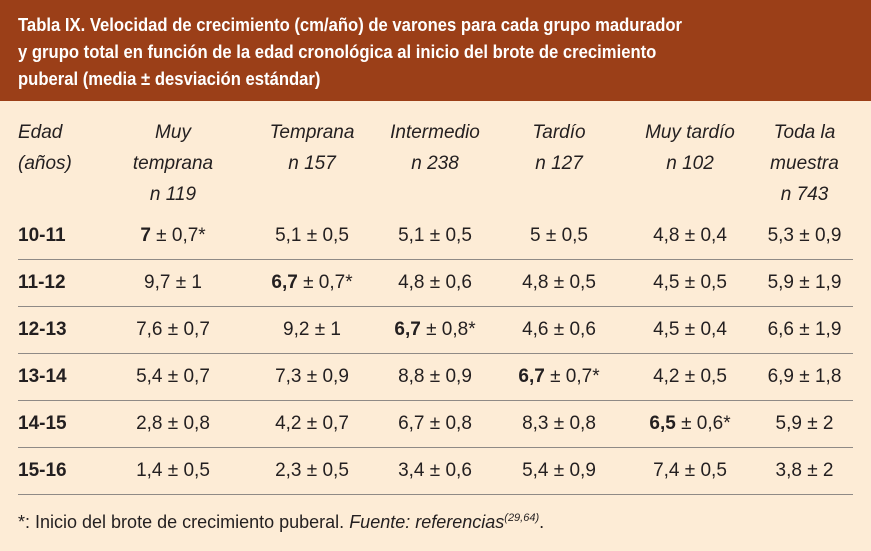  What do you see at coordinates (411, 470) in the screenshot?
I see `mean-value: 3,4` at bounding box center [411, 470].